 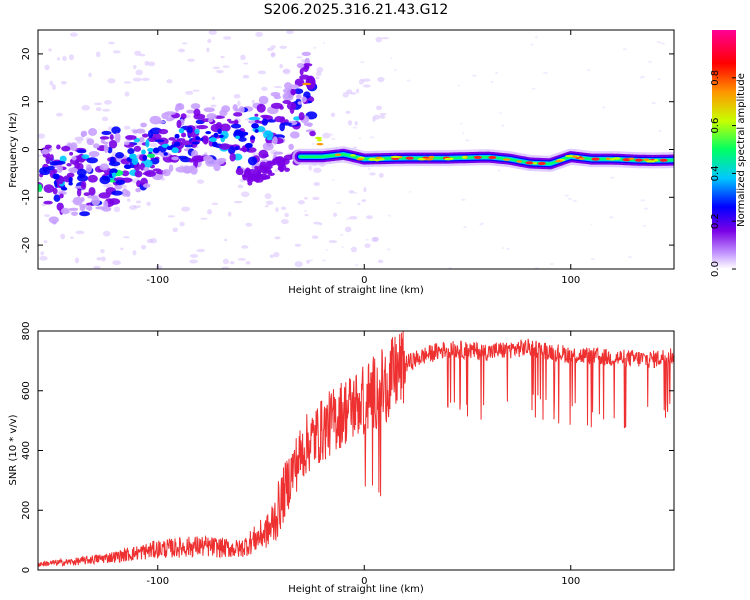 What do you see at coordinates (715, 126) in the screenshot?
I see `colorbar-tick-label: 0.6` at bounding box center [715, 126].